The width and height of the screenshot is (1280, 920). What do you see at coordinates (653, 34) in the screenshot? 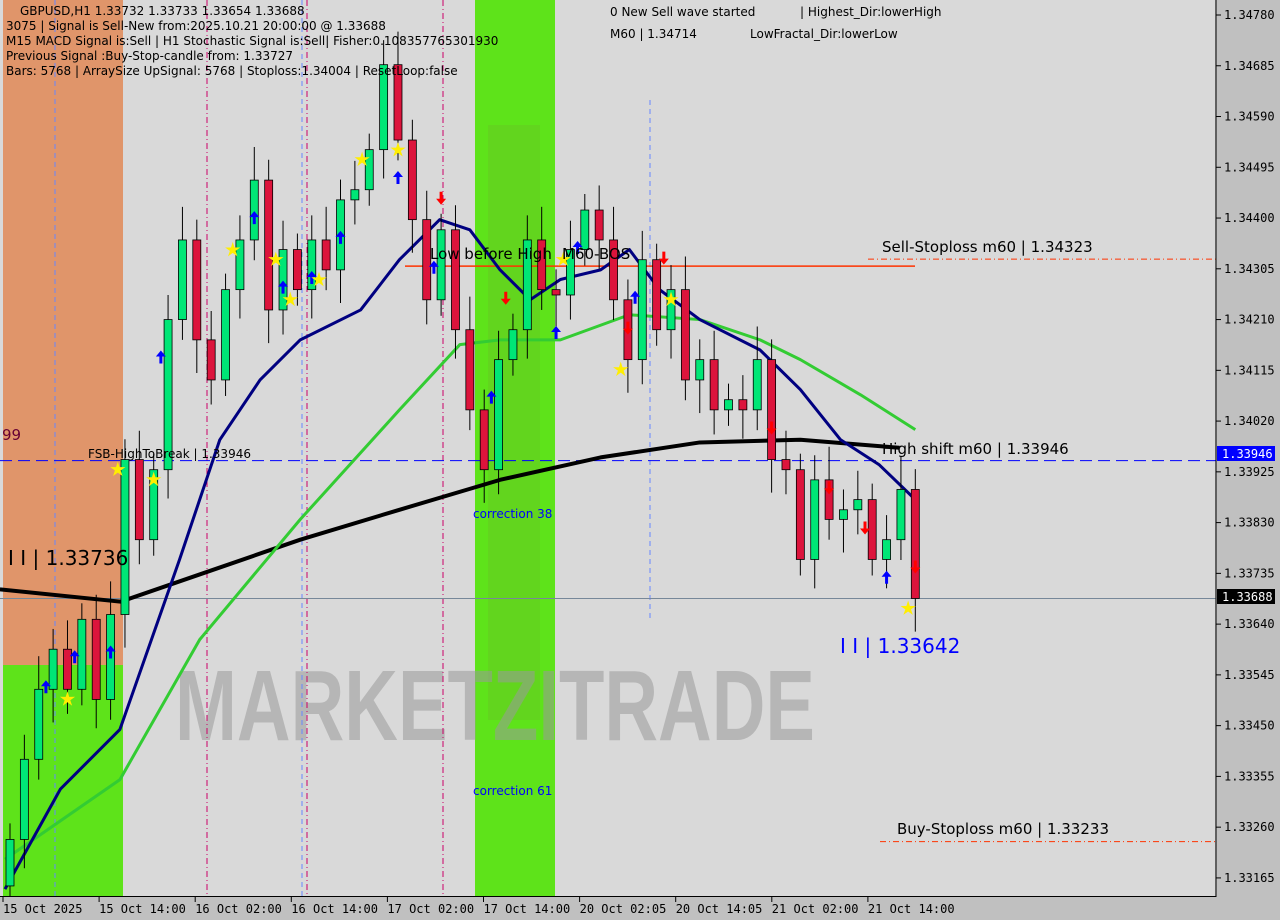
I see `m60-high-label: M60 | 1.34714` at bounding box center [653, 34].